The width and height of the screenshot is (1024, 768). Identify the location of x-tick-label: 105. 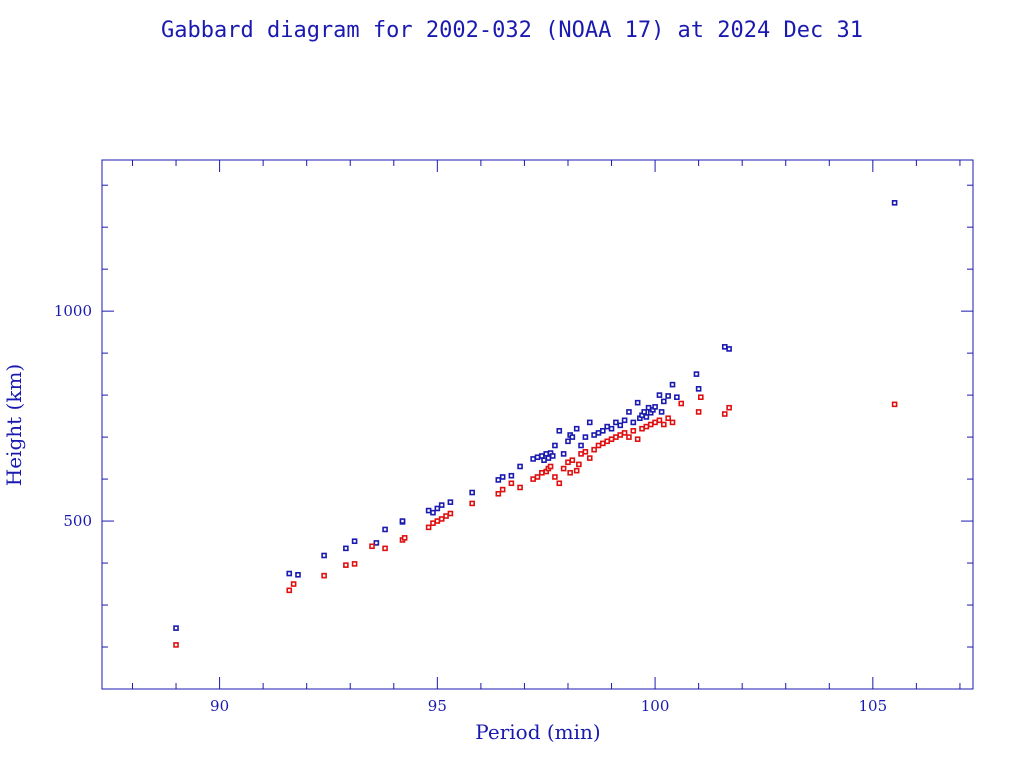
(873, 706).